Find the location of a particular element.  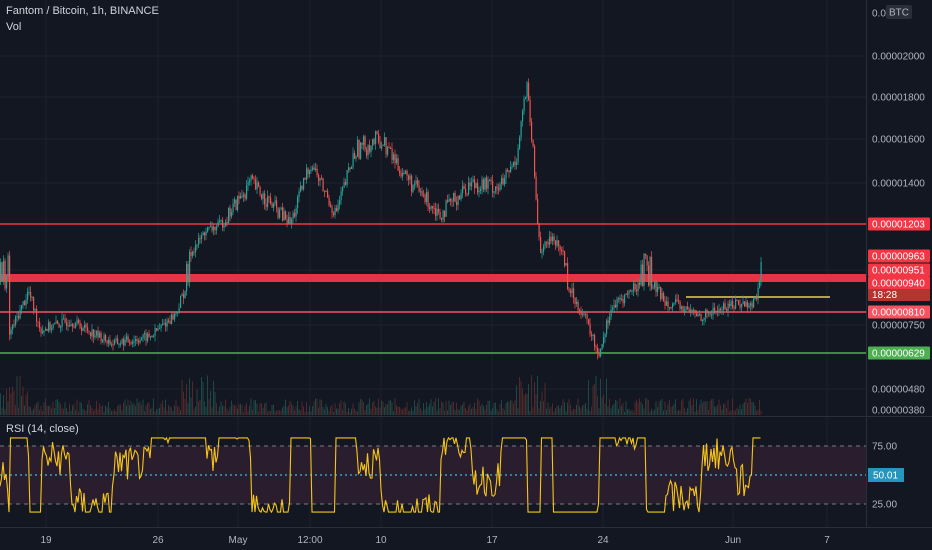

time-axis: 19 26 May 12:00 10 17 24 Jun 7 is located at coordinates (435, 540).